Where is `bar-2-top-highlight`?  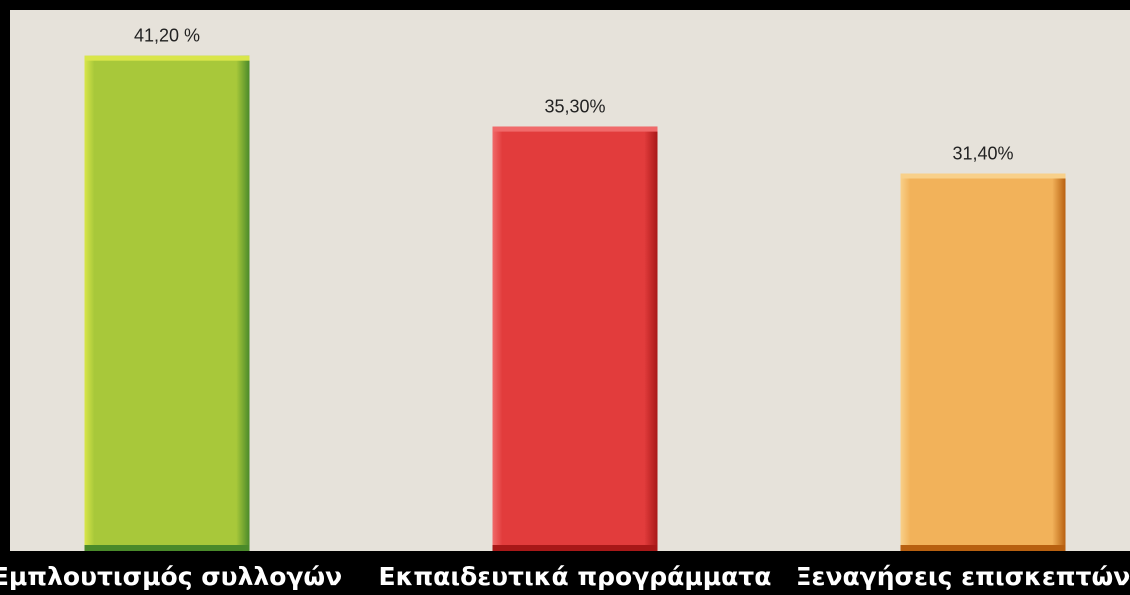
bar-2-top-highlight is located at coordinates (575, 129).